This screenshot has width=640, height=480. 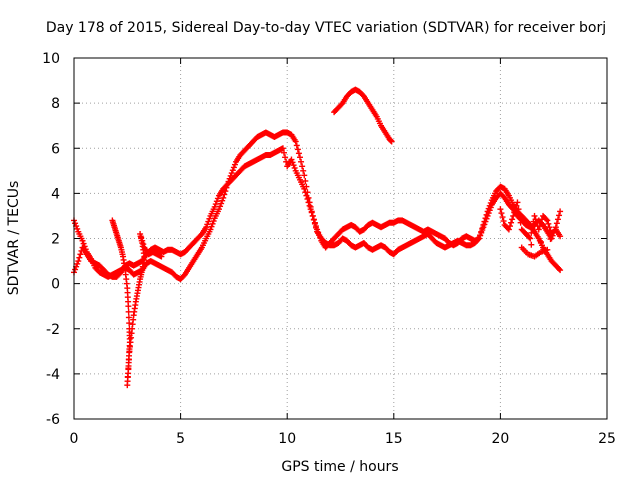 I want to click on y-tick-label: 6, so click(x=55, y=149).